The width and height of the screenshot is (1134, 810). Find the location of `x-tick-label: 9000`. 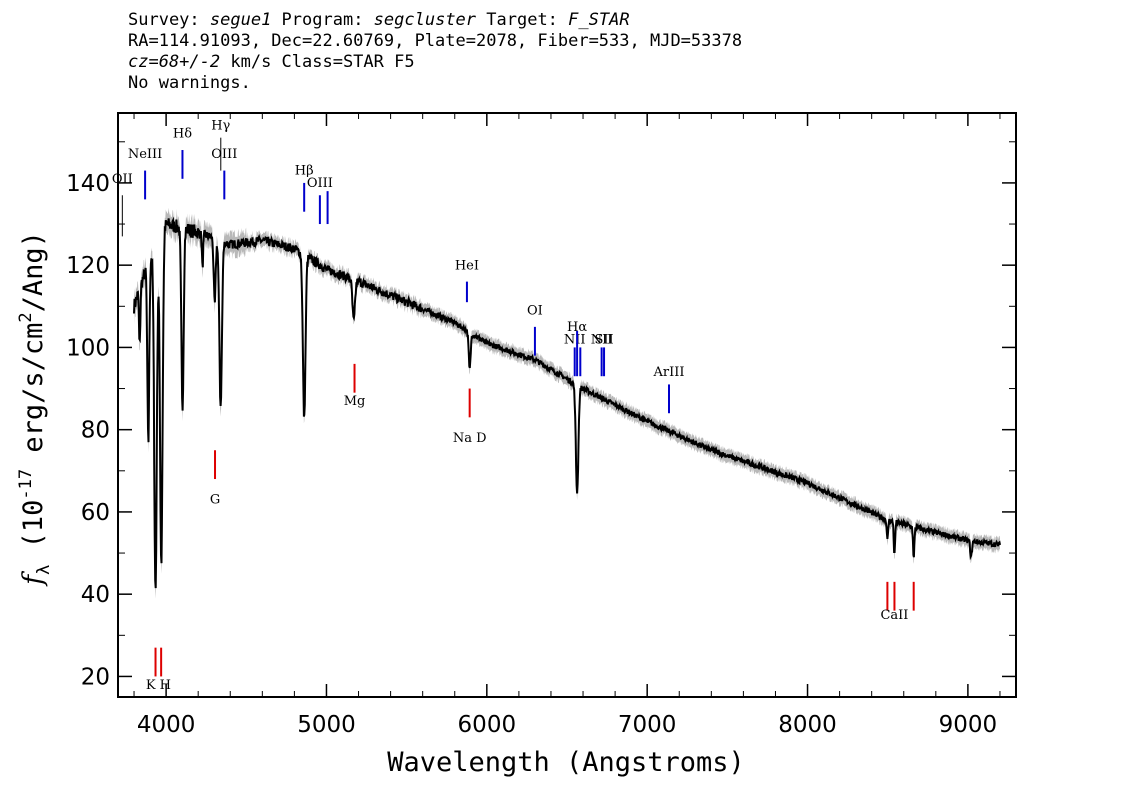

x-tick-label: 9000 is located at coordinates (968, 725).